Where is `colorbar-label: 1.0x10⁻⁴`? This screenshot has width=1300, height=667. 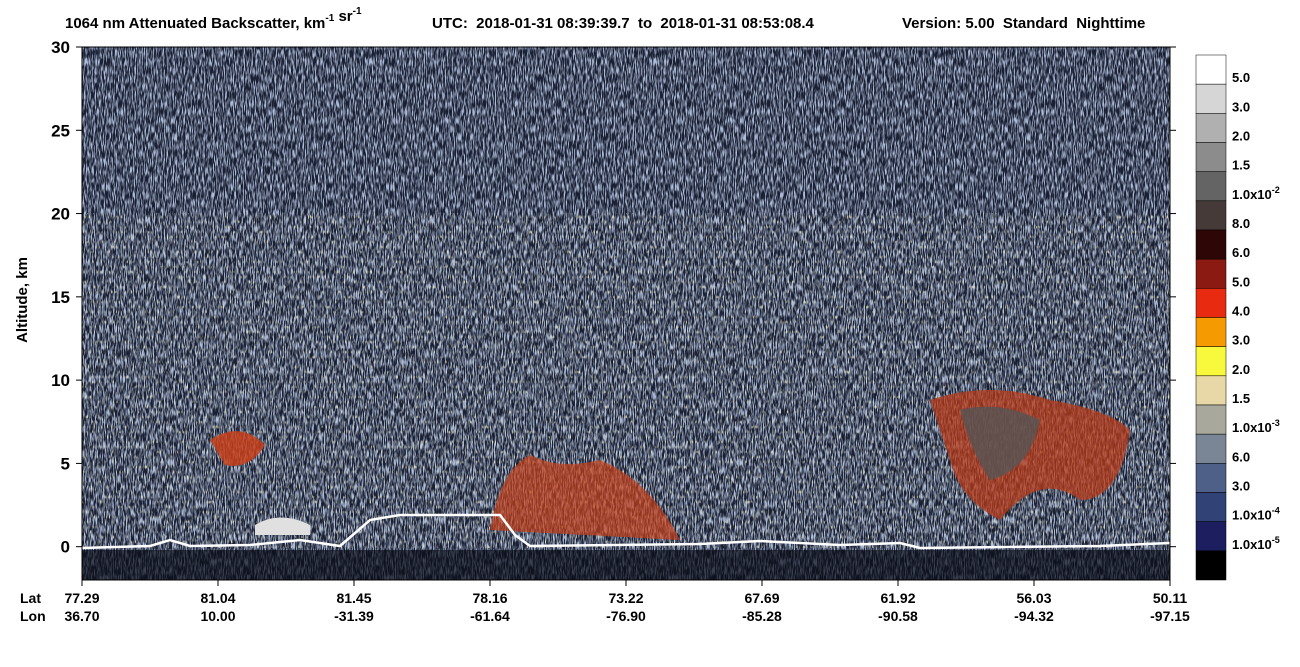 colorbar-label: 1.0x10⁻⁴ is located at coordinates (1256, 514).